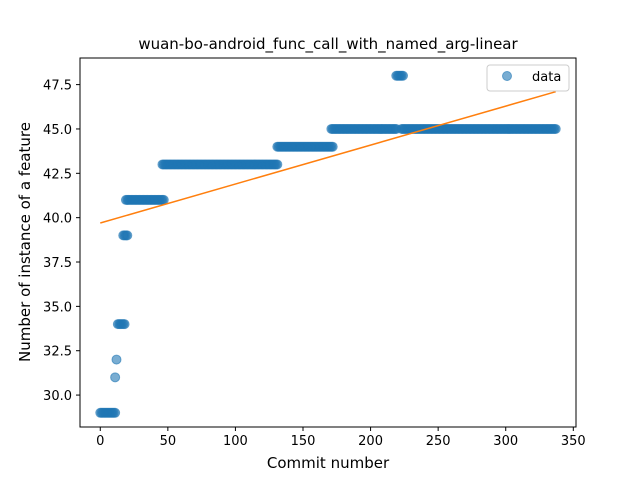 This screenshot has height=480, width=640. Describe the element at coordinates (57, 396) in the screenshot. I see `y-tick-label: 30.0` at that location.